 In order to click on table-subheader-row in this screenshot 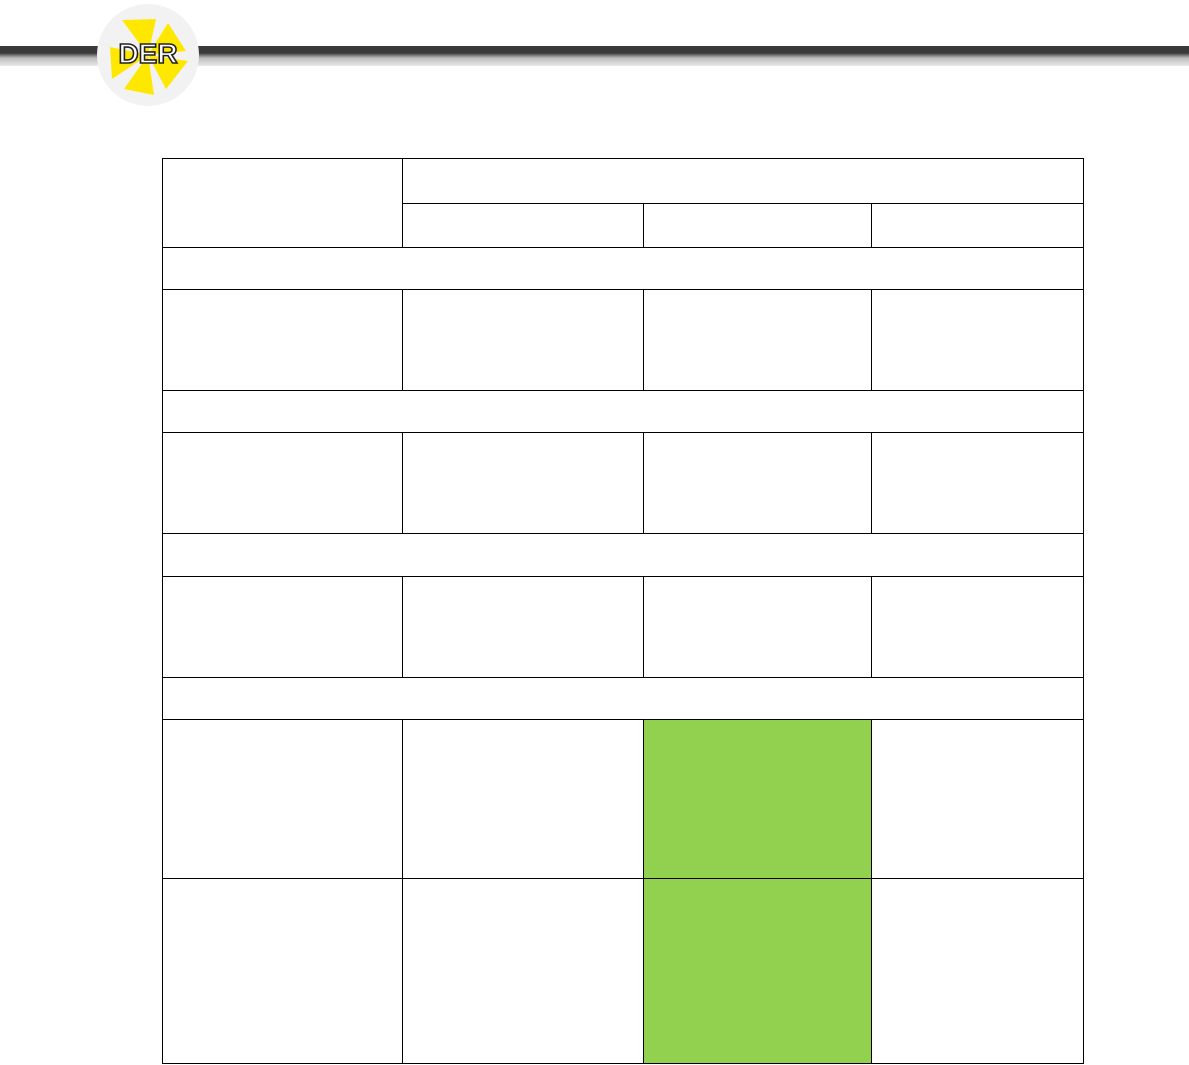, I will do `click(623, 225)`.